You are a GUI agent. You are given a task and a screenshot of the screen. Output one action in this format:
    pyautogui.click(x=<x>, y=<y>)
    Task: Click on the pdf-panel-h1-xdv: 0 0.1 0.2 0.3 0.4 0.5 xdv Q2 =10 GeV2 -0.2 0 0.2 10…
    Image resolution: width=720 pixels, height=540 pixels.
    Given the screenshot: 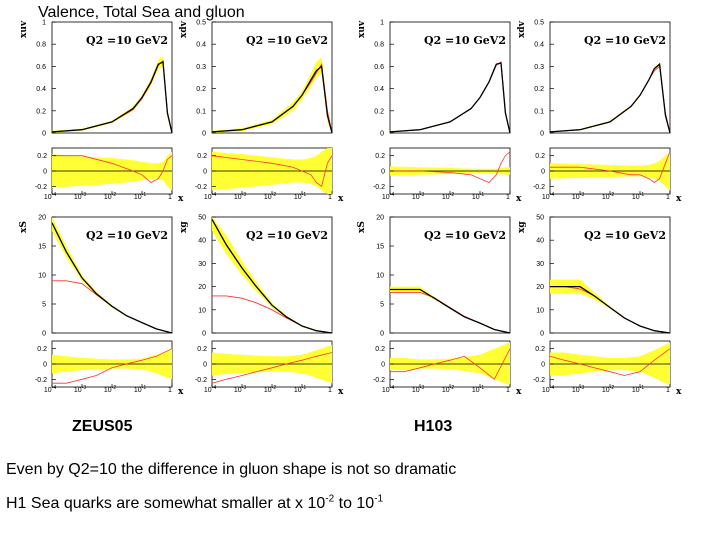 What is the action you would take?
    pyautogui.click(x=599, y=112)
    